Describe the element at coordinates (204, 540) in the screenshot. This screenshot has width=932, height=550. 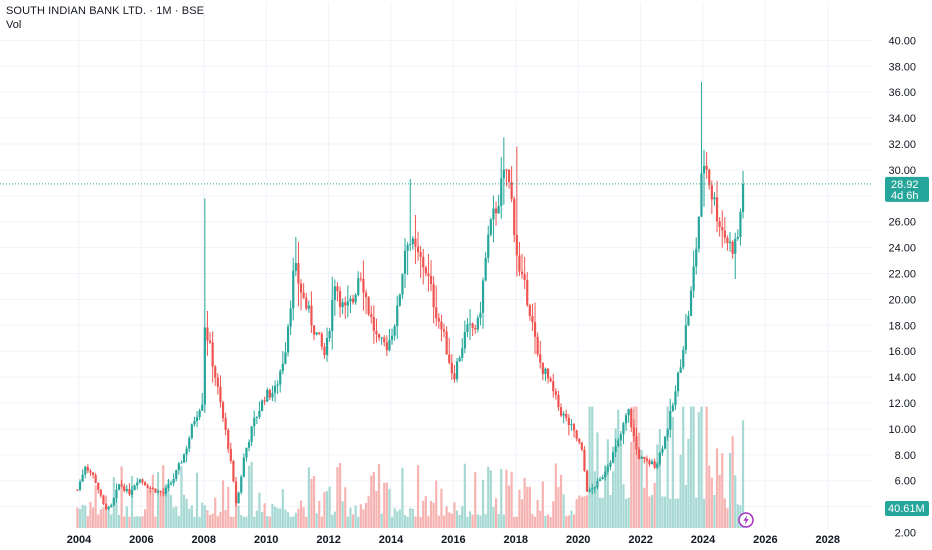
I see `x-tick-label: 2008` at that location.